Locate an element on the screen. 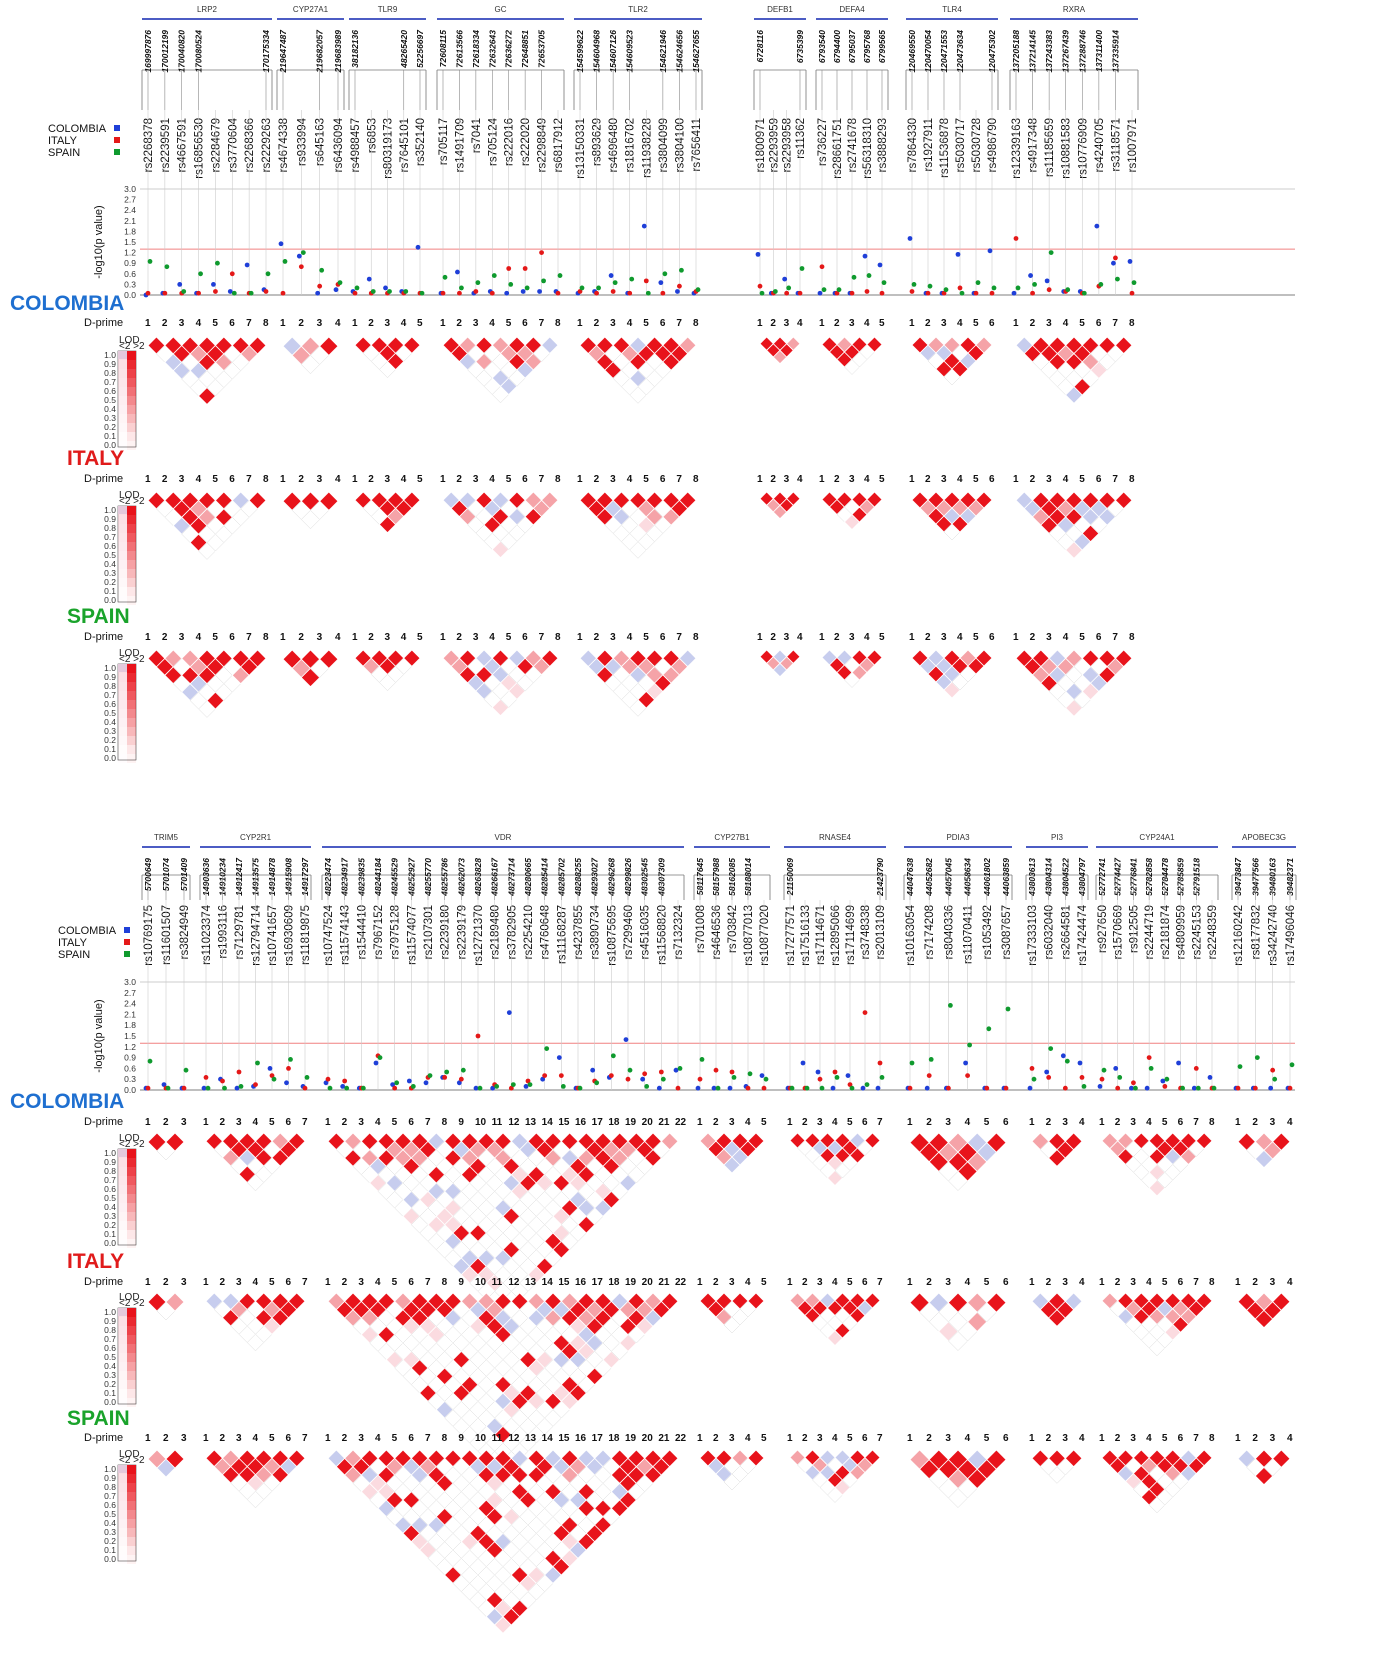 This screenshot has width=1380, height=1663. dprime-index: 13 is located at coordinates (531, 1122).